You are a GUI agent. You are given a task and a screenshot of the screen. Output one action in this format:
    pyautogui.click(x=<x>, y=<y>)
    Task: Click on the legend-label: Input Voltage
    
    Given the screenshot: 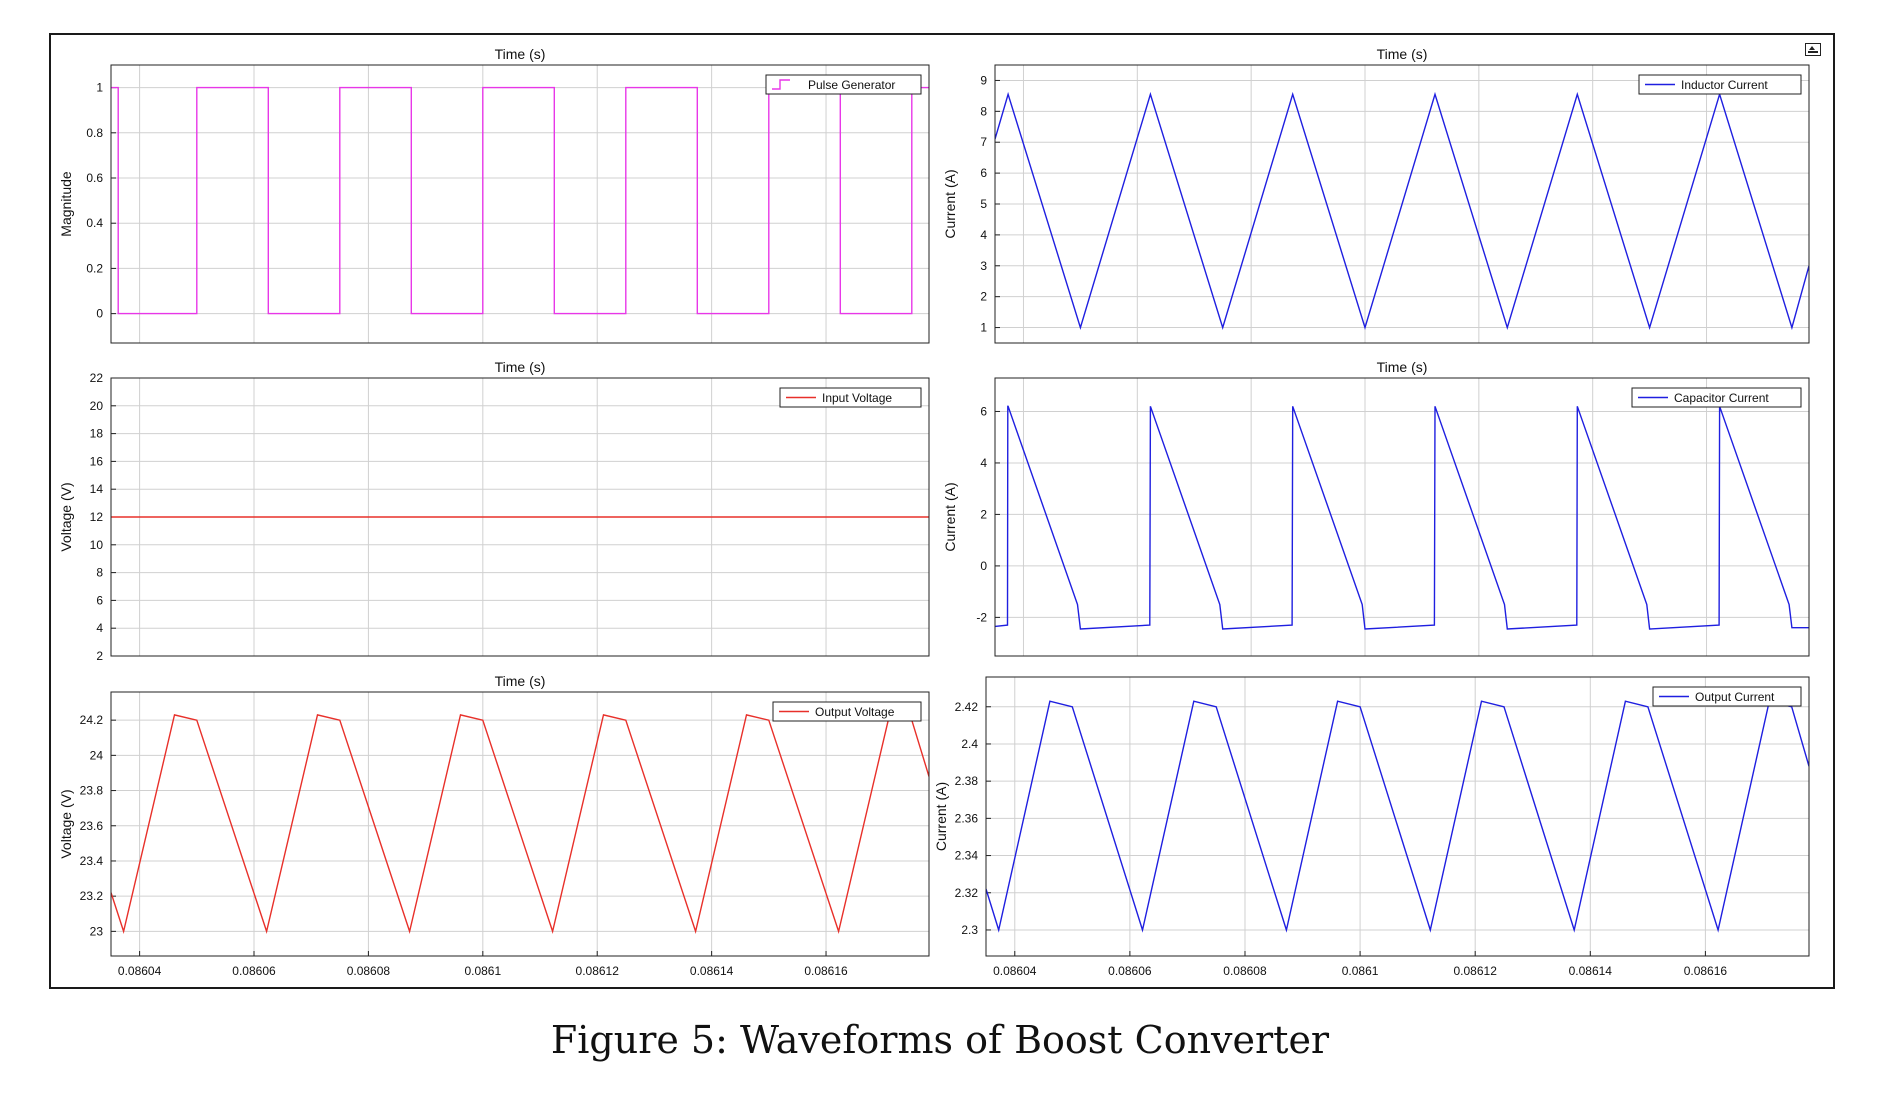 What is the action you would take?
    pyautogui.click(x=857, y=398)
    